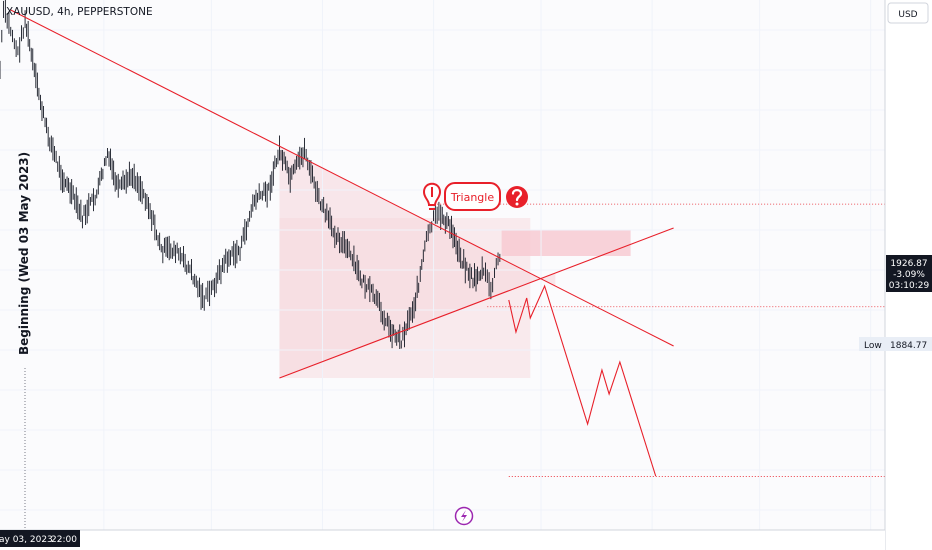 Image resolution: width=932 pixels, height=550 pixels. What do you see at coordinates (26, 540) in the screenshot?
I see `crosshair-date: May 03, 2023` at bounding box center [26, 540].